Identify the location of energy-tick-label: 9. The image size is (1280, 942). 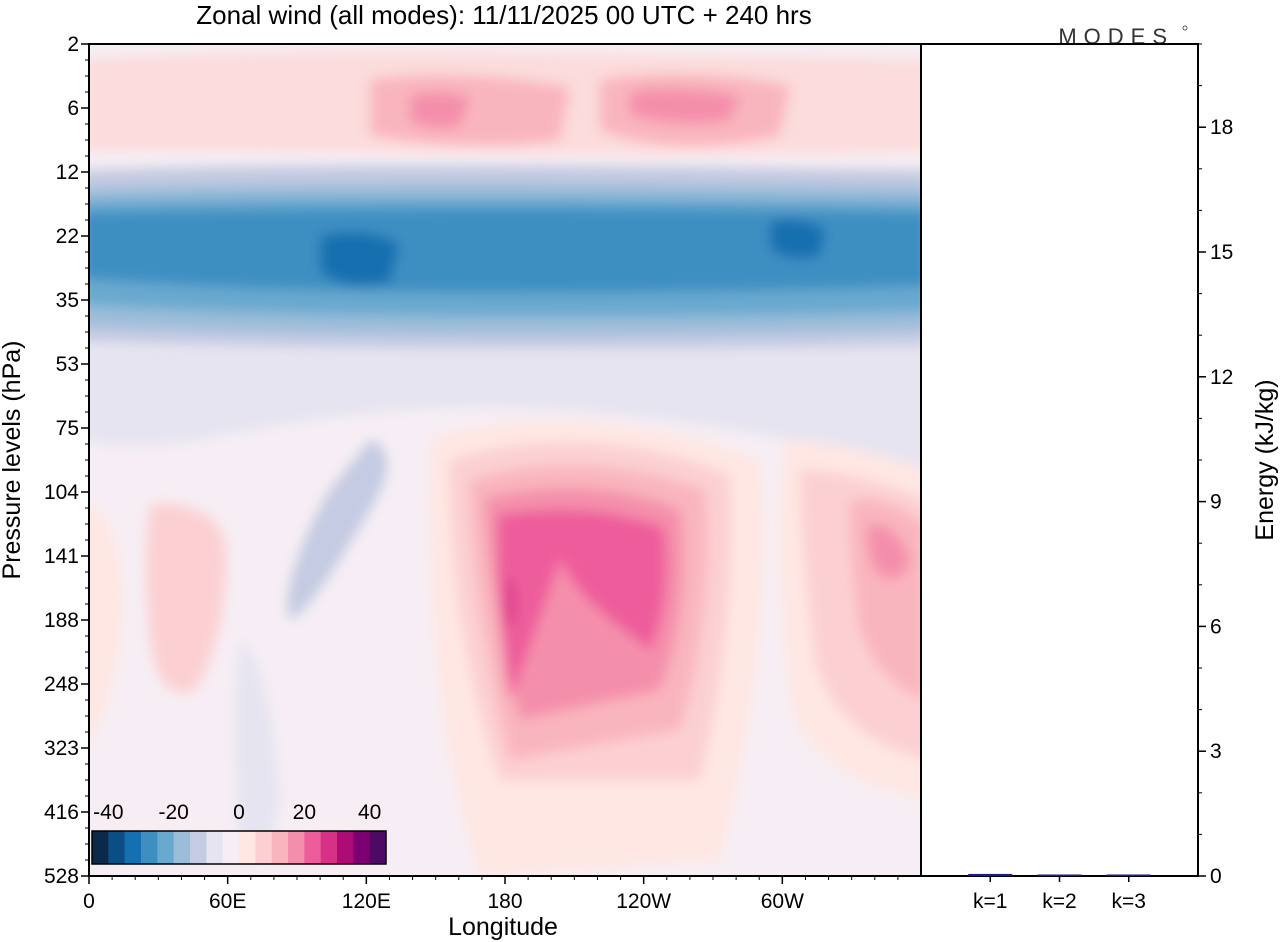
(1216, 502).